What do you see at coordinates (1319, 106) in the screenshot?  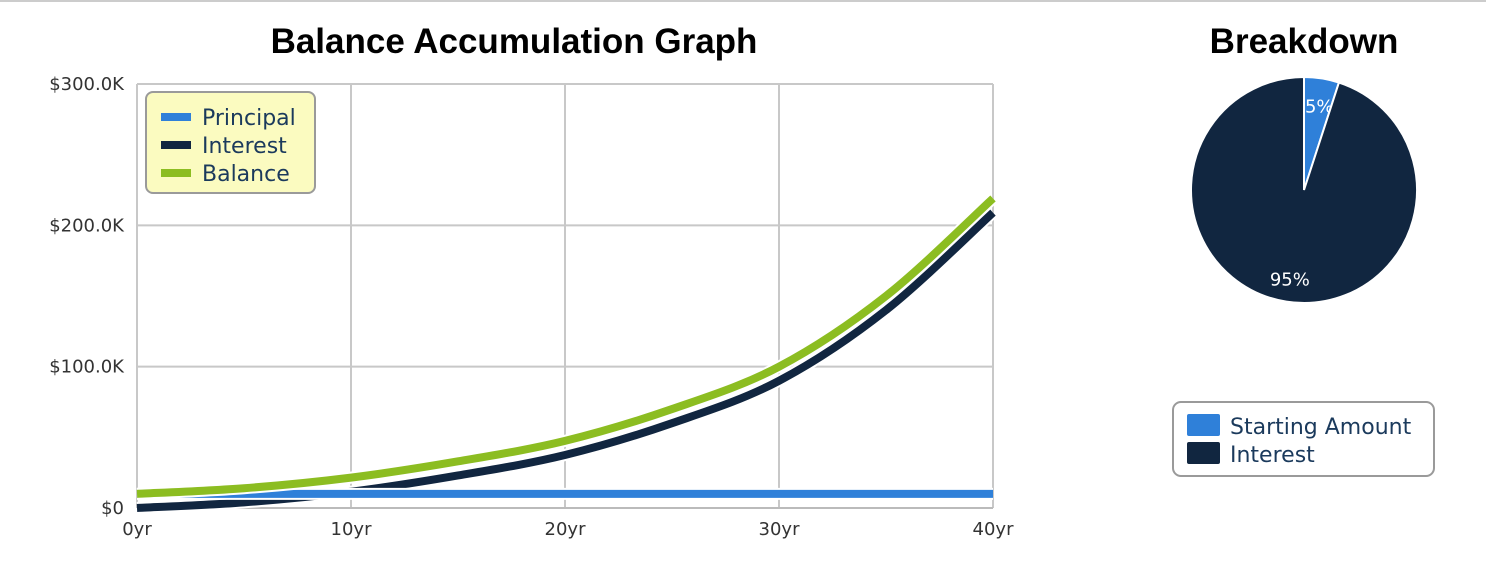 I see `pie-label-starting-amount: 5%` at bounding box center [1319, 106].